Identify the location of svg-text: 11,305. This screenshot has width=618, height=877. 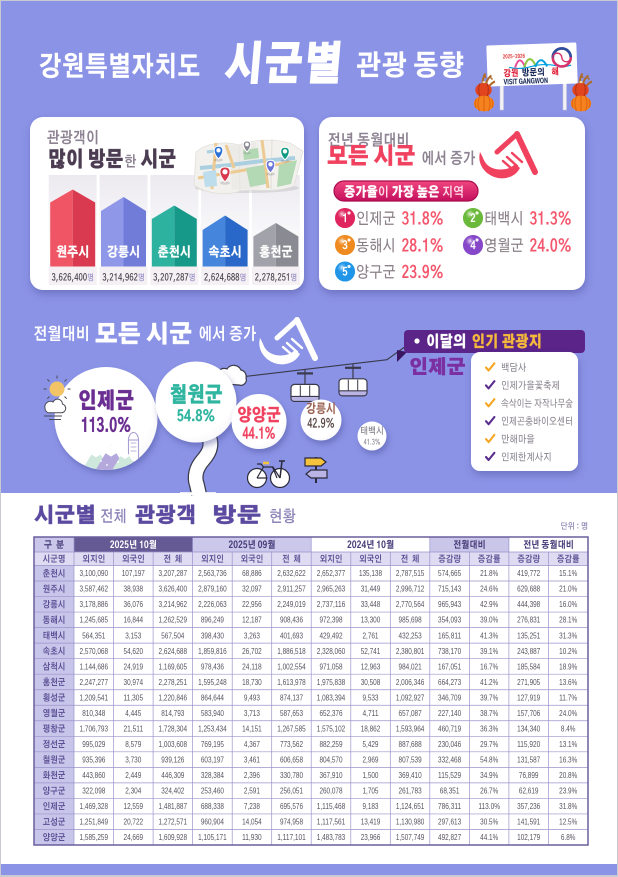
(134, 697).